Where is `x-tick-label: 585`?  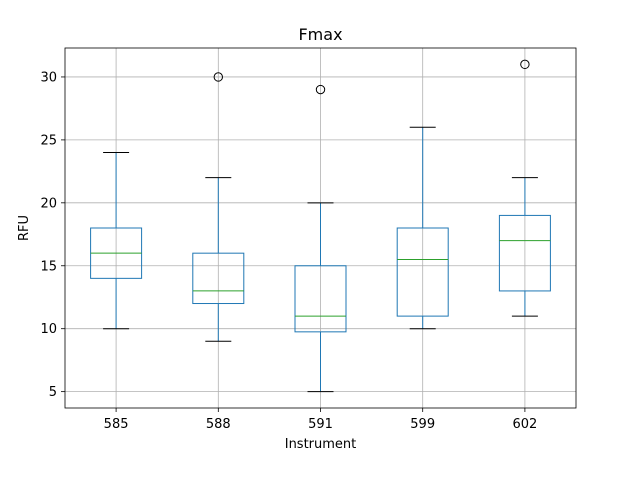
x-tick-label: 585 is located at coordinates (116, 424).